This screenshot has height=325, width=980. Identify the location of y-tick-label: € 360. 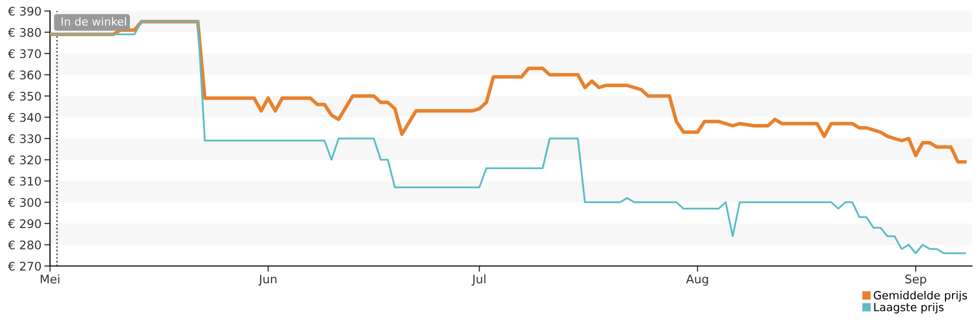
(24, 75).